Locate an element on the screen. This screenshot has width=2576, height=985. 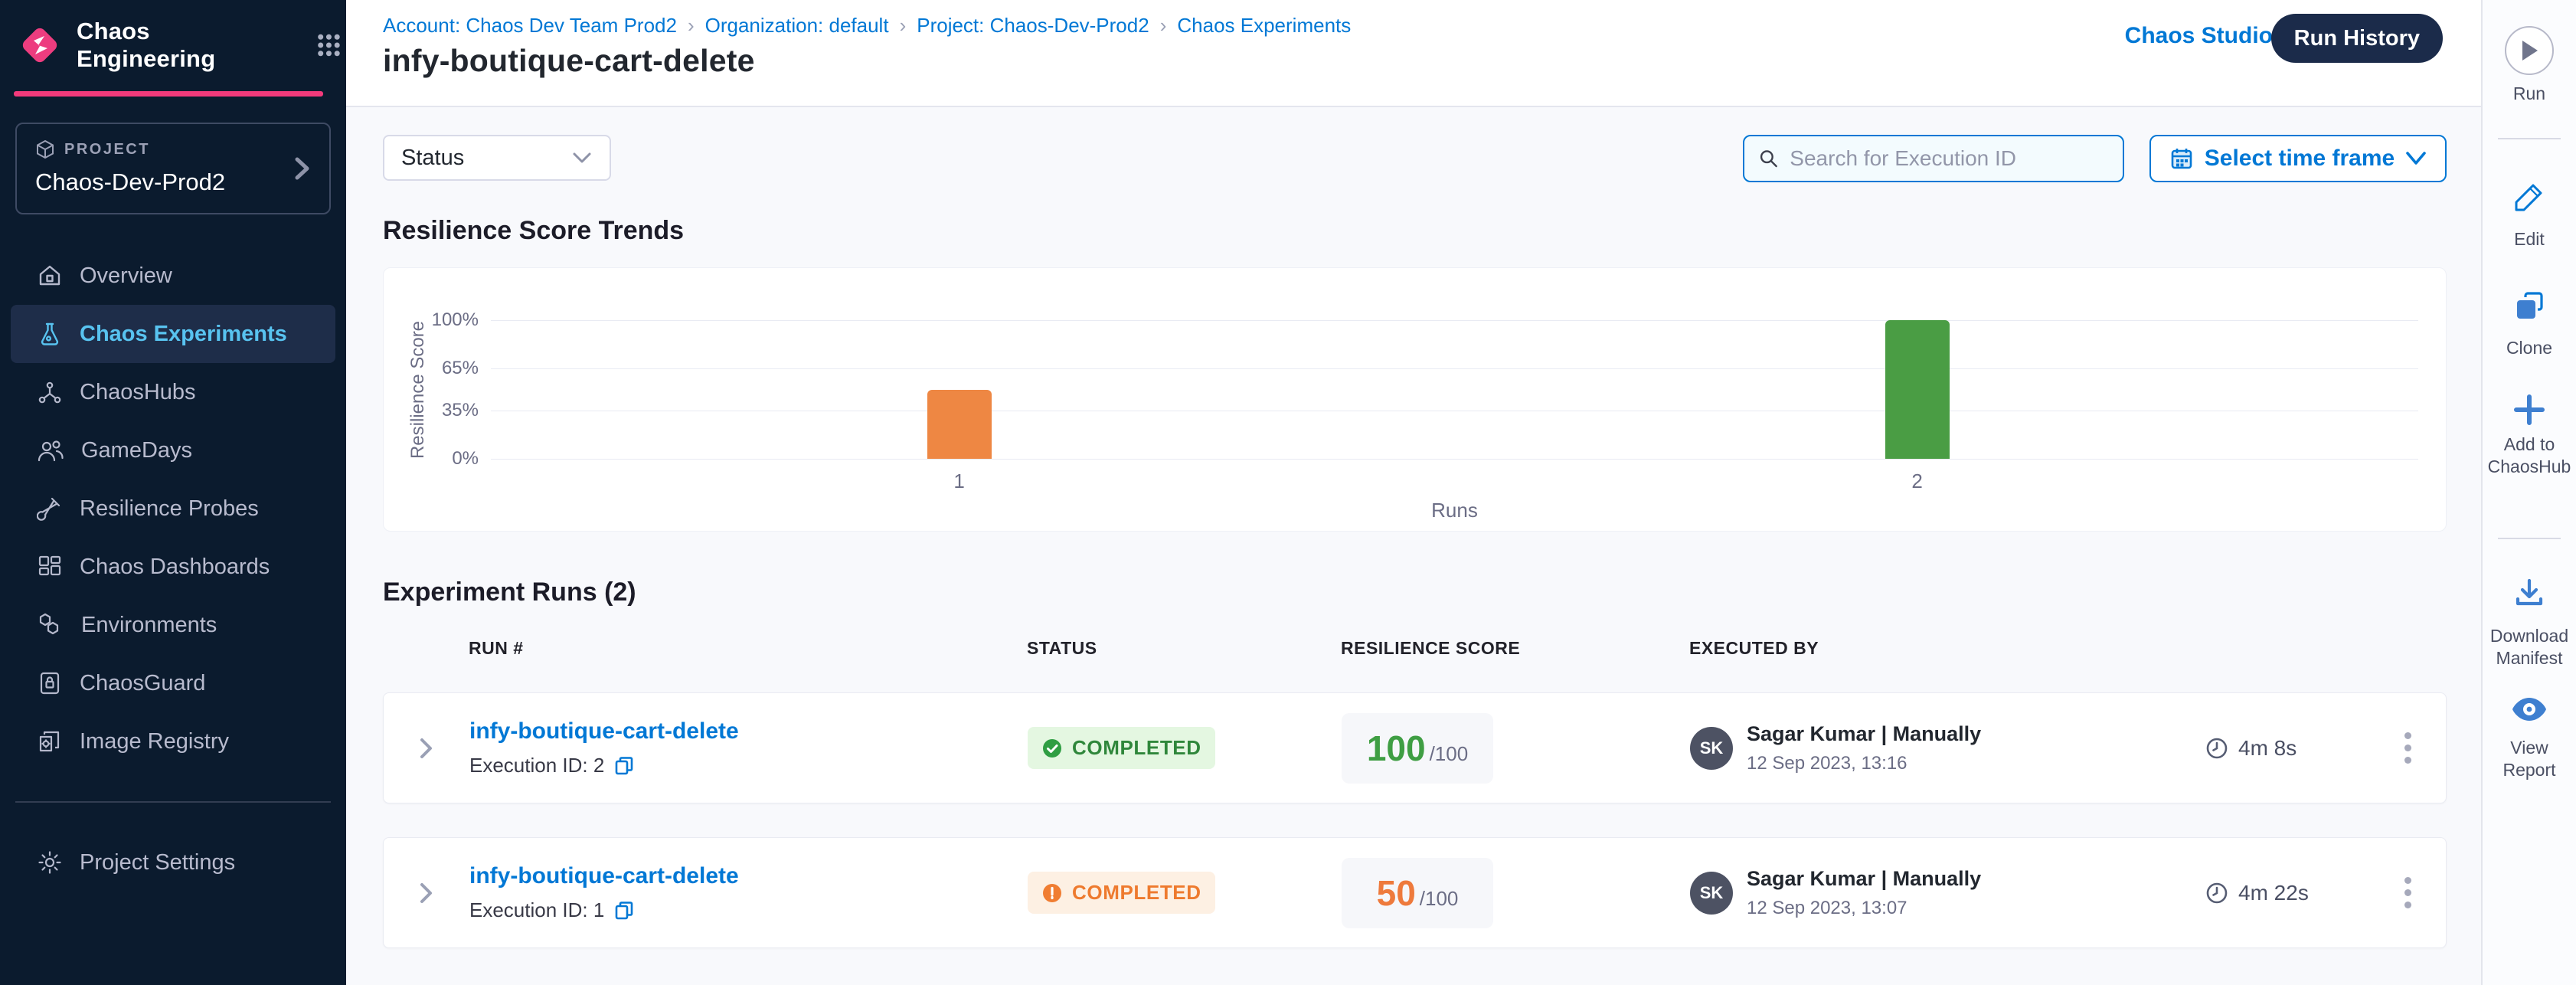
sidebar-item-gamedays: GameDays is located at coordinates (173, 450).